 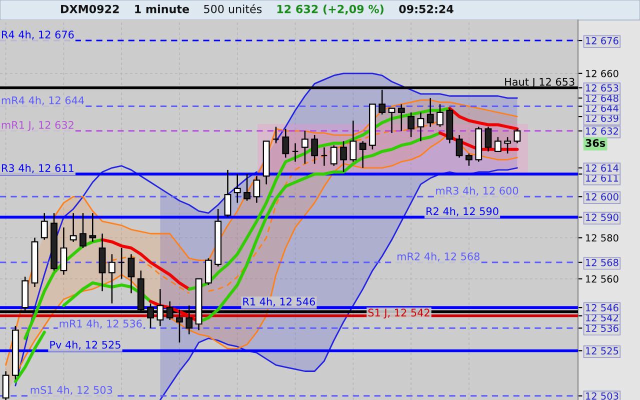 What do you see at coordinates (330, 9) in the screenshot?
I see `text: 12 632 (+2,09 %)` at bounding box center [330, 9].